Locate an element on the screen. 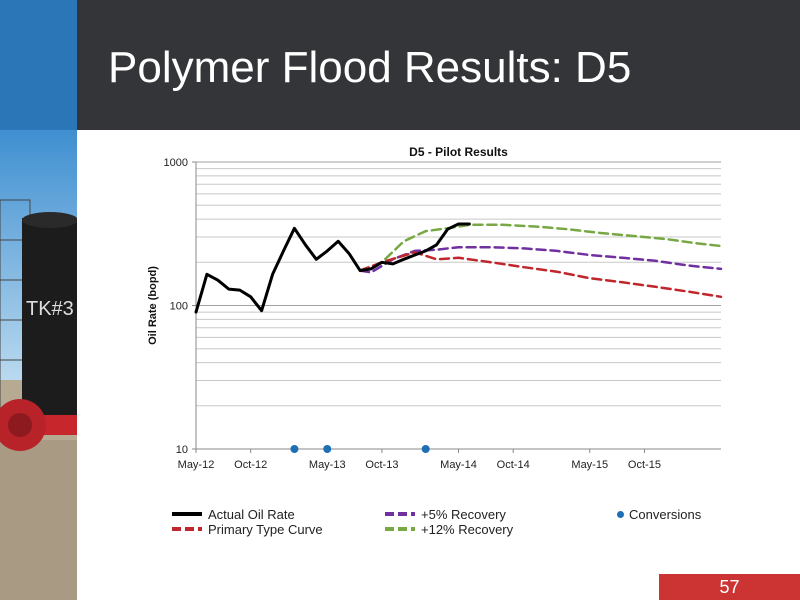  x-tick-label: May-13 is located at coordinates (327, 465).